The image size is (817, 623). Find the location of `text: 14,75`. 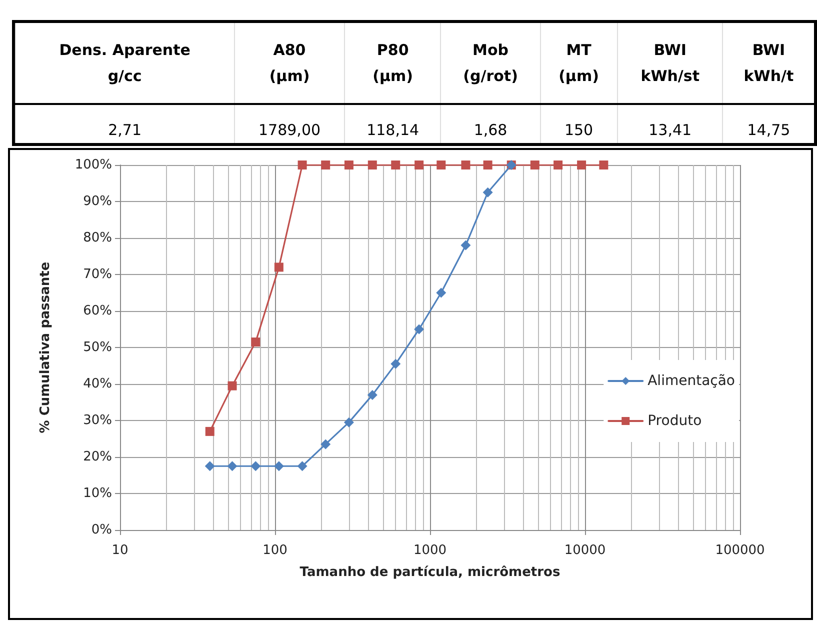

text: 14,75 is located at coordinates (768, 130).